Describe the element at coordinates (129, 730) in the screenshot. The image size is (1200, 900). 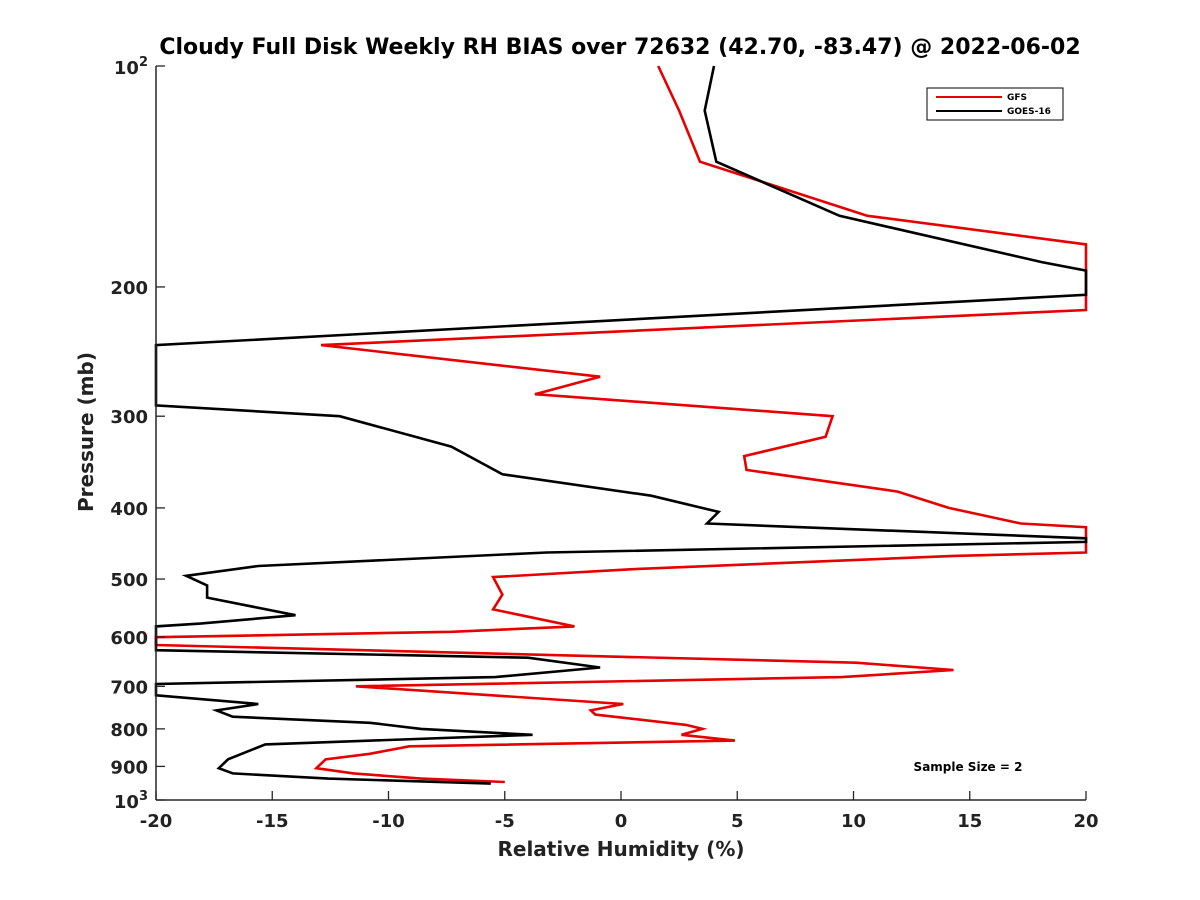
I see `y-tick-label: 800` at that location.